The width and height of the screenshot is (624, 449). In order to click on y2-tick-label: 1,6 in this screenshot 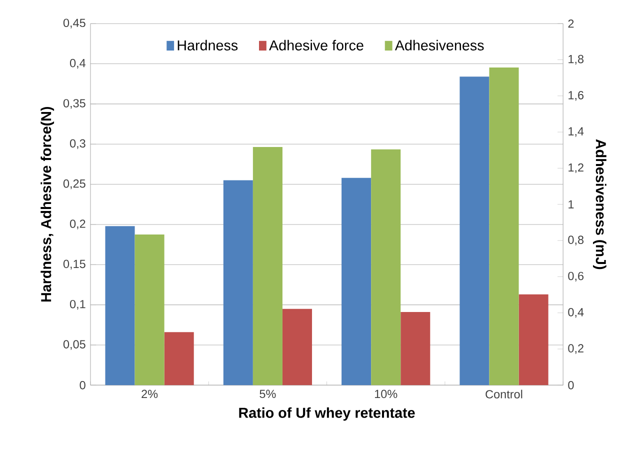, I will do `click(576, 96)`.